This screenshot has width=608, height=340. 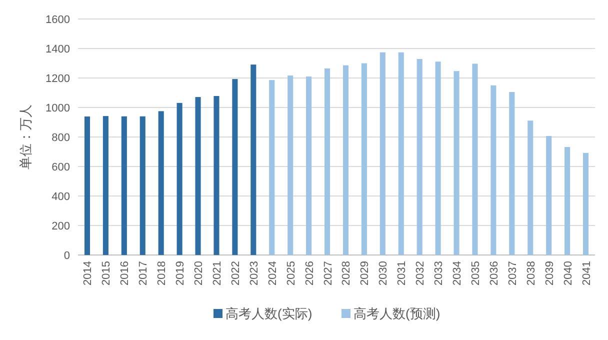 I want to click on legend-label: 高考人数(实际), so click(x=269, y=313).